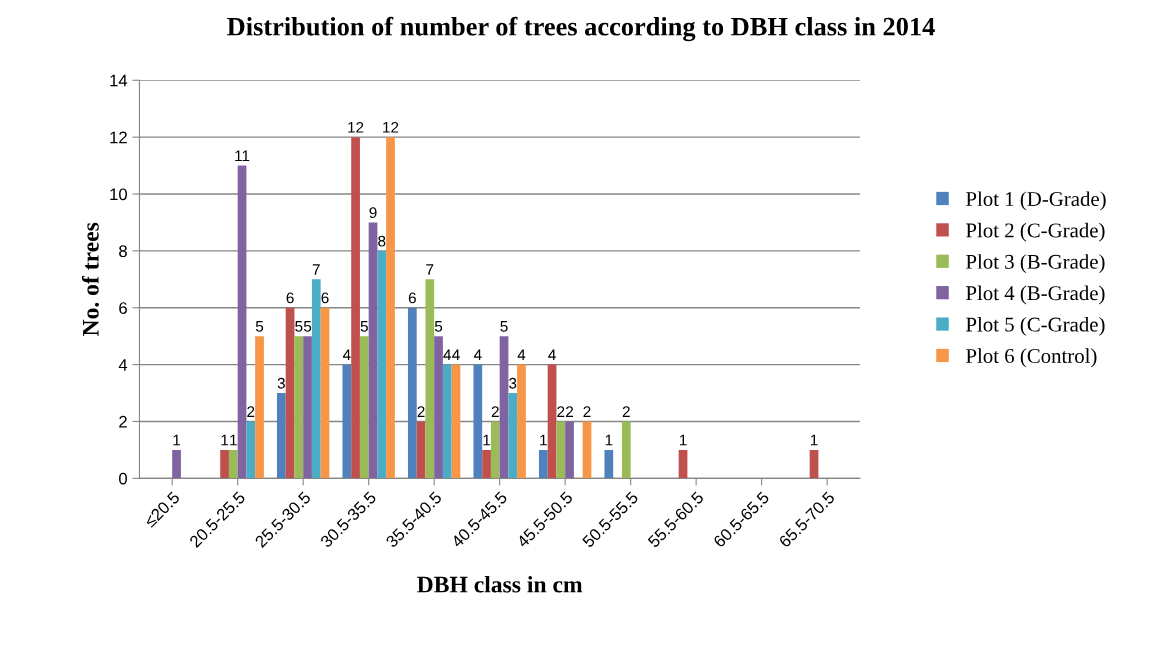 Image resolution: width=1162 pixels, height=669 pixels. Describe the element at coordinates (123, 421) in the screenshot. I see `y-tick-label: 2` at that location.